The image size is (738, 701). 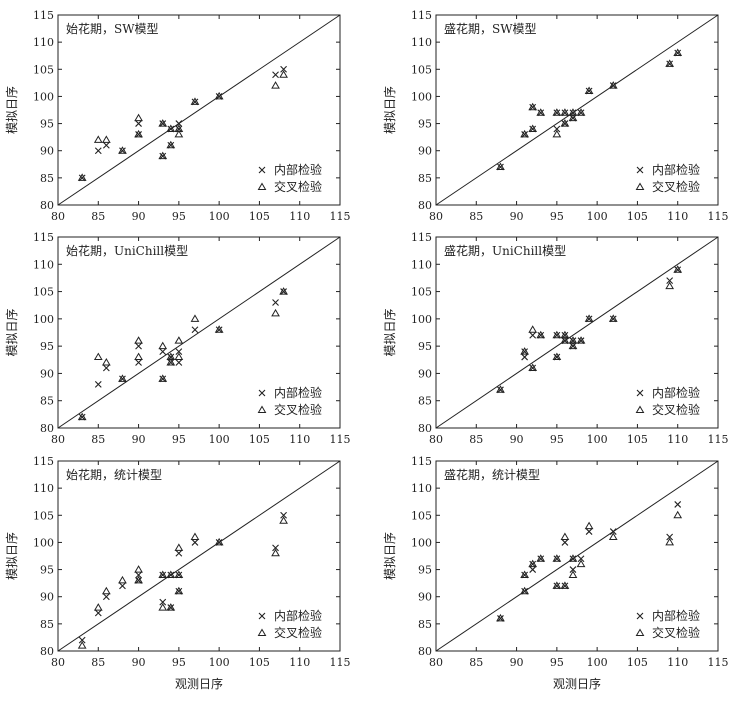 I want to click on y-tick-label: 85, so click(x=425, y=401).